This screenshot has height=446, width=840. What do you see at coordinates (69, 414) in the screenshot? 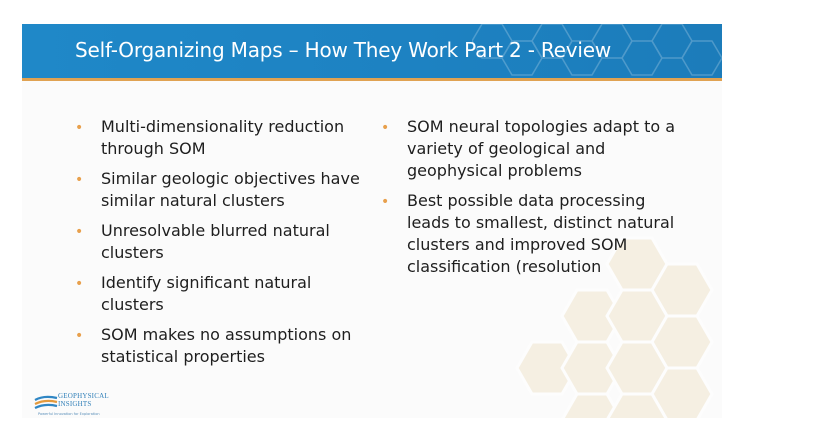
I see `logo-tagline: Powerful Innovation for Exploration` at bounding box center [69, 414].